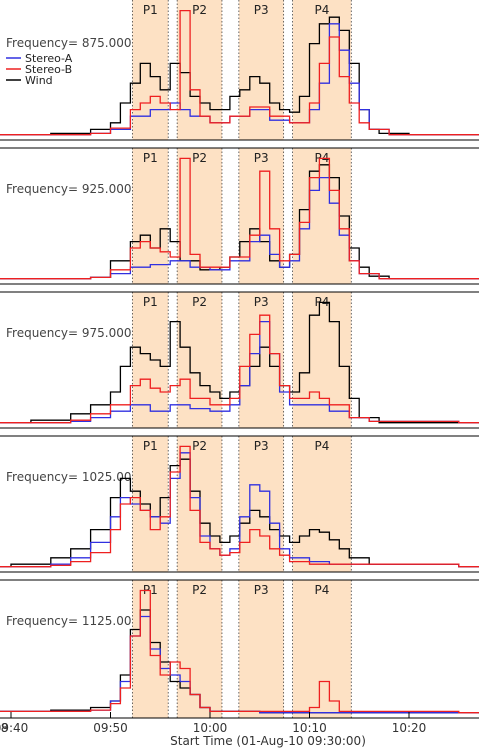  Describe the element at coordinates (309, 728) in the screenshot. I see `x-tick-label: 10:10` at that location.